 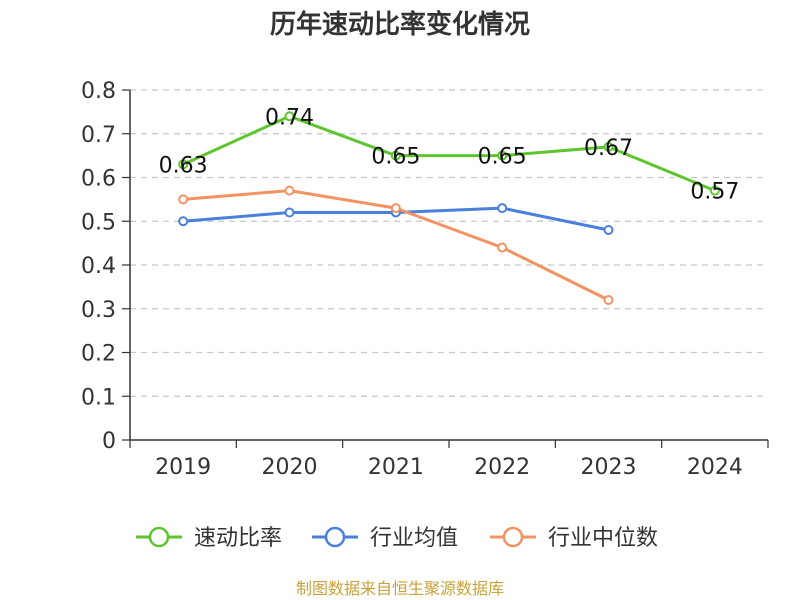 I want to click on y-tick-label: 0.2, so click(x=98, y=354).